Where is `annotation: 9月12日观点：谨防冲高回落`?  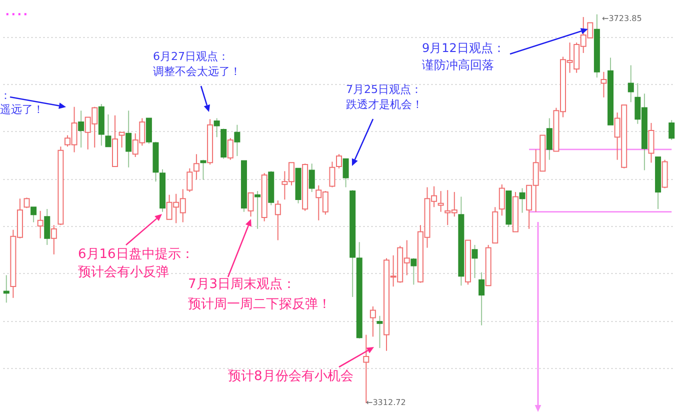
annotation: 9月12日观点：谨防冲高回落 is located at coordinates (463, 56).